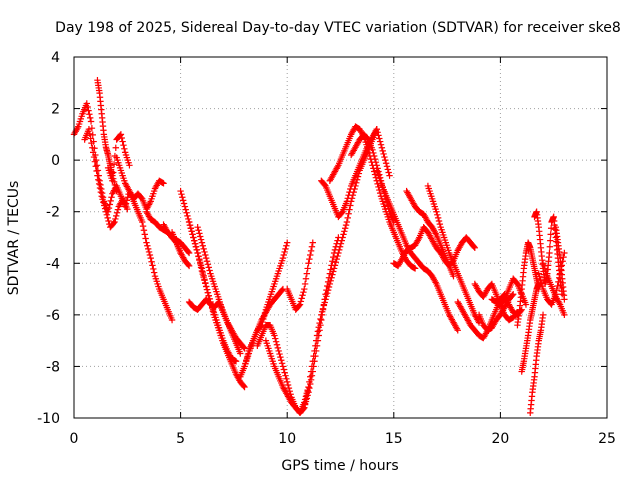 This screenshot has height=480, width=640. What do you see at coordinates (394, 439) in the screenshot?
I see `x-tick-label: 15` at bounding box center [394, 439].